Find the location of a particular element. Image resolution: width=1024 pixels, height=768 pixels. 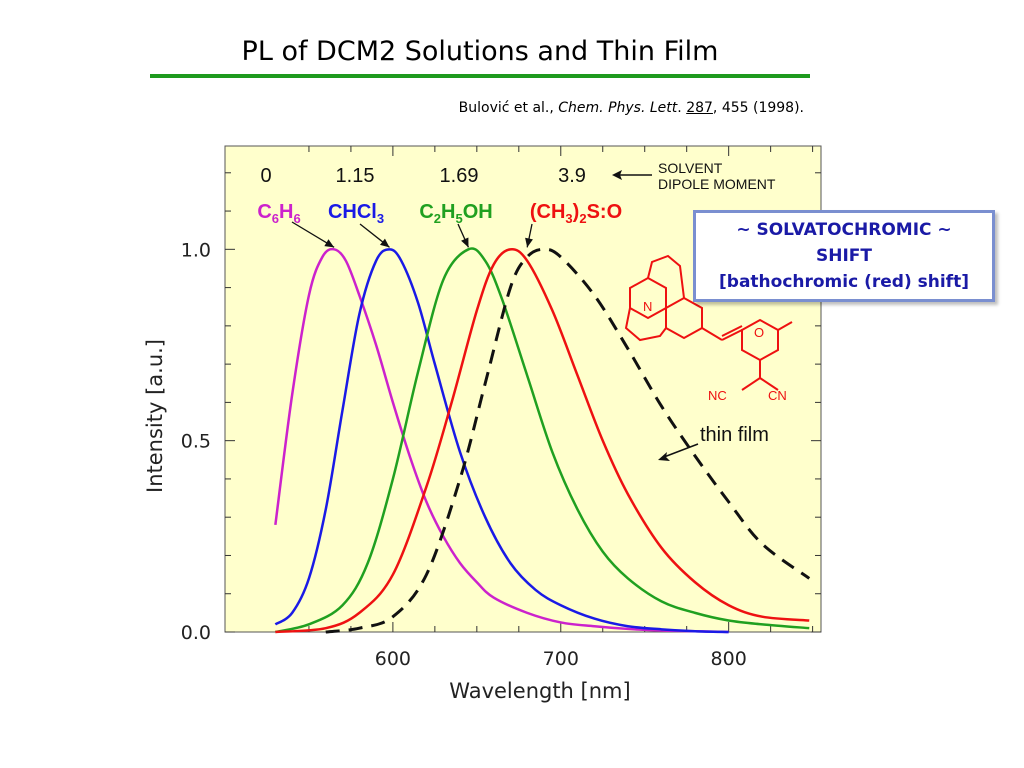

dipole-header-line1: SOLVENT is located at coordinates (690, 168).